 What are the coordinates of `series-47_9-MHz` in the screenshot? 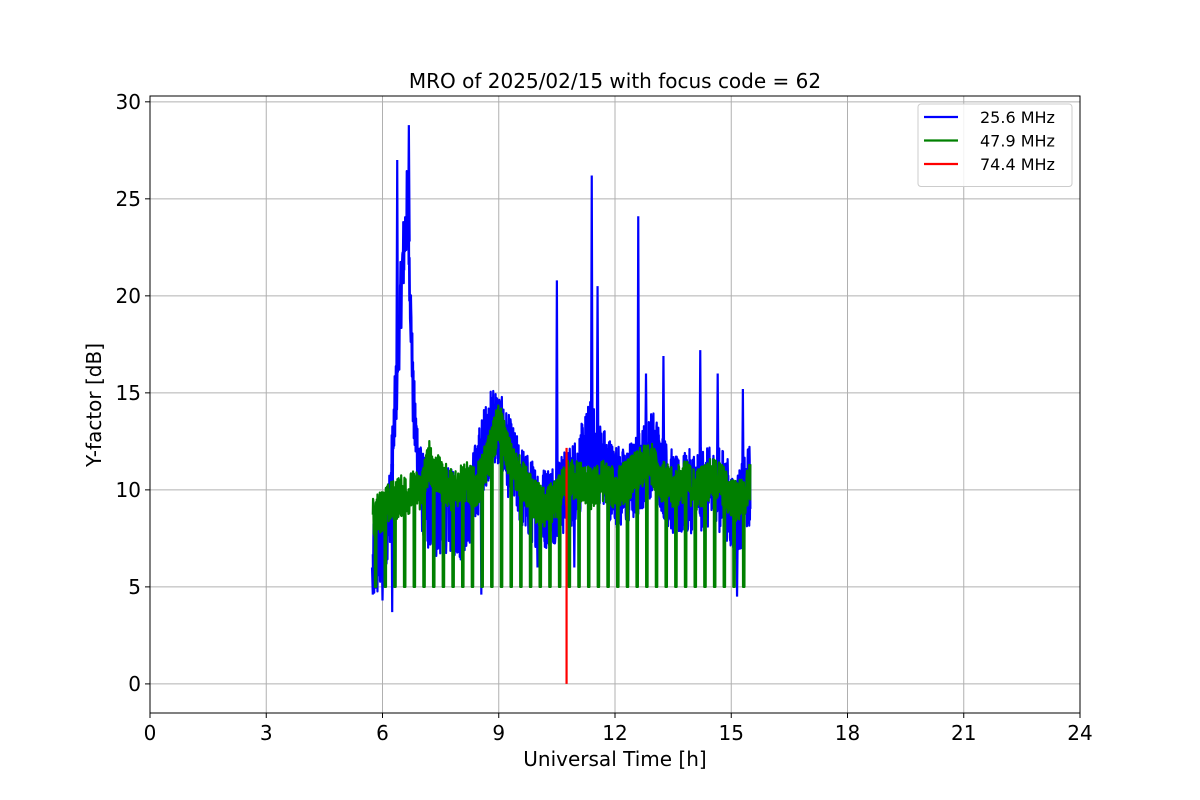 It's located at (561, 496).